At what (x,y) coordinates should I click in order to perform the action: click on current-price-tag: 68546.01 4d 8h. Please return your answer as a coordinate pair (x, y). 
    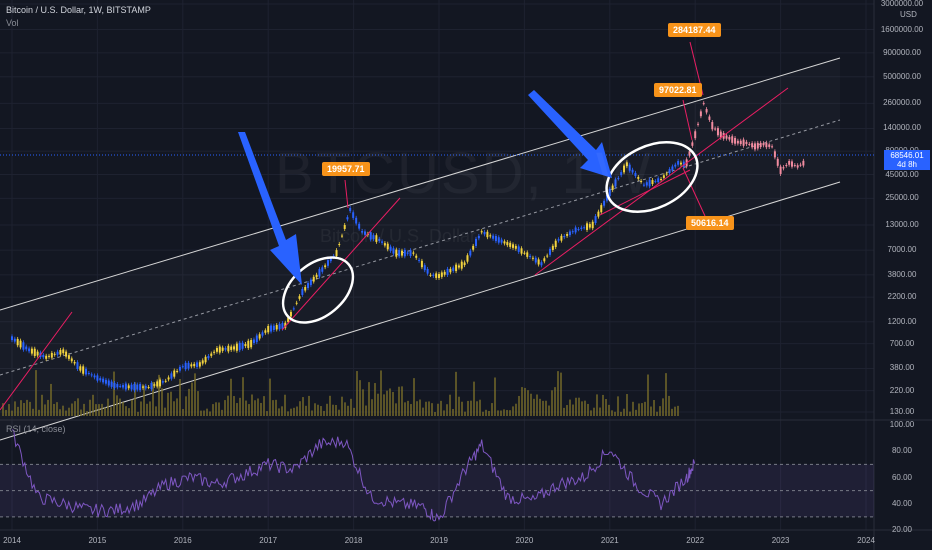
    Looking at the image, I should click on (907, 160).